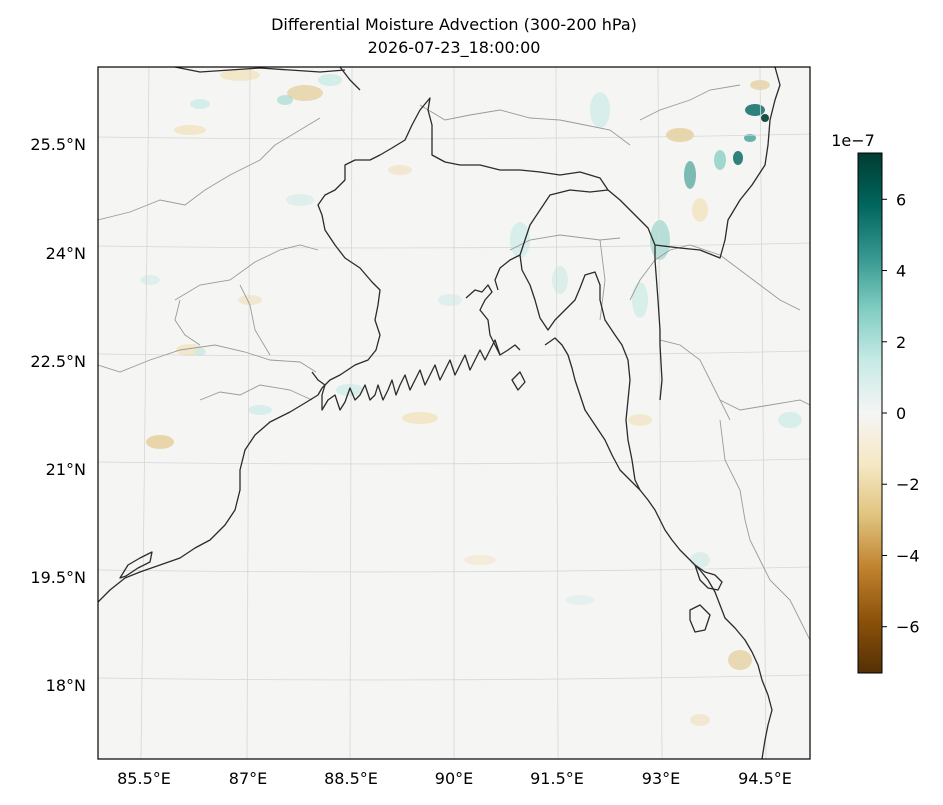  I want to click on lon-label-90: 90°E, so click(454, 778).